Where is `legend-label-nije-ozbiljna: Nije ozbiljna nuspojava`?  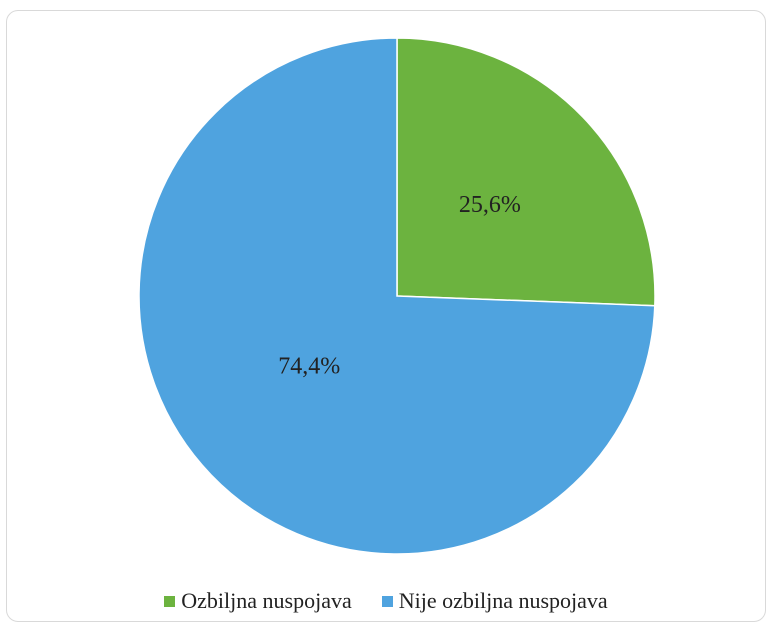 legend-label-nije-ozbiljna: Nije ozbiljna nuspojava is located at coordinates (503, 600).